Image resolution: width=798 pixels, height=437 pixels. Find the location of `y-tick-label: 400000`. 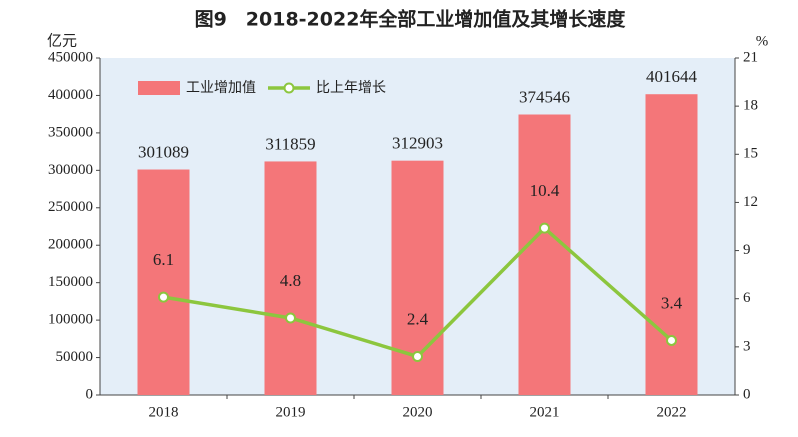

y-tick-label: 400000 is located at coordinates (70, 95).